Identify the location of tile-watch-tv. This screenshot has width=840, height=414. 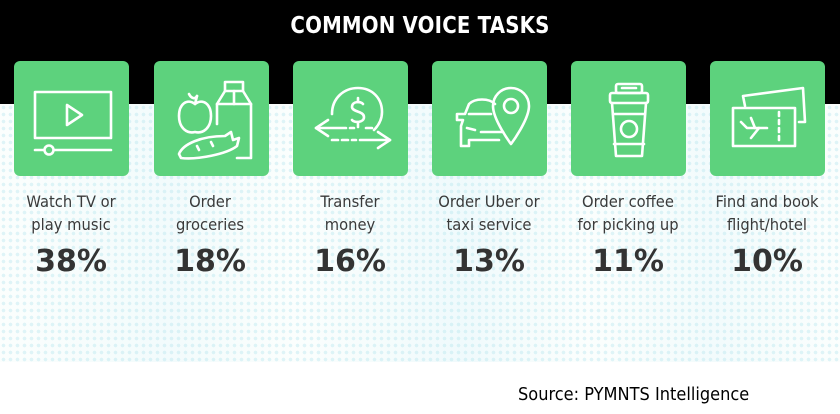
(71, 118).